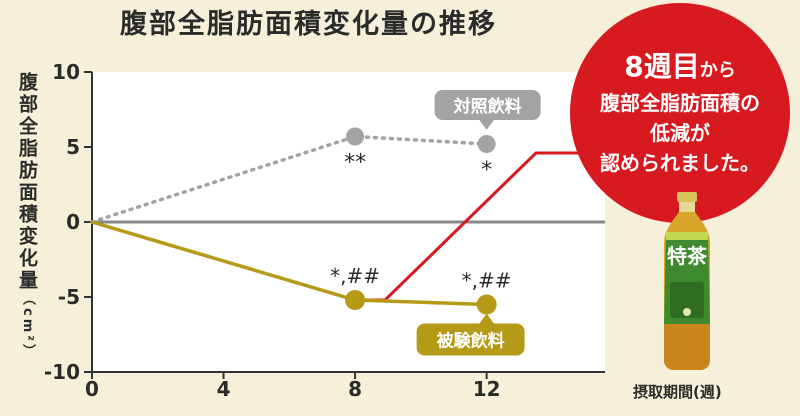 This screenshot has width=800, height=416. I want to click on y-tick-label: 10, so click(66, 72).